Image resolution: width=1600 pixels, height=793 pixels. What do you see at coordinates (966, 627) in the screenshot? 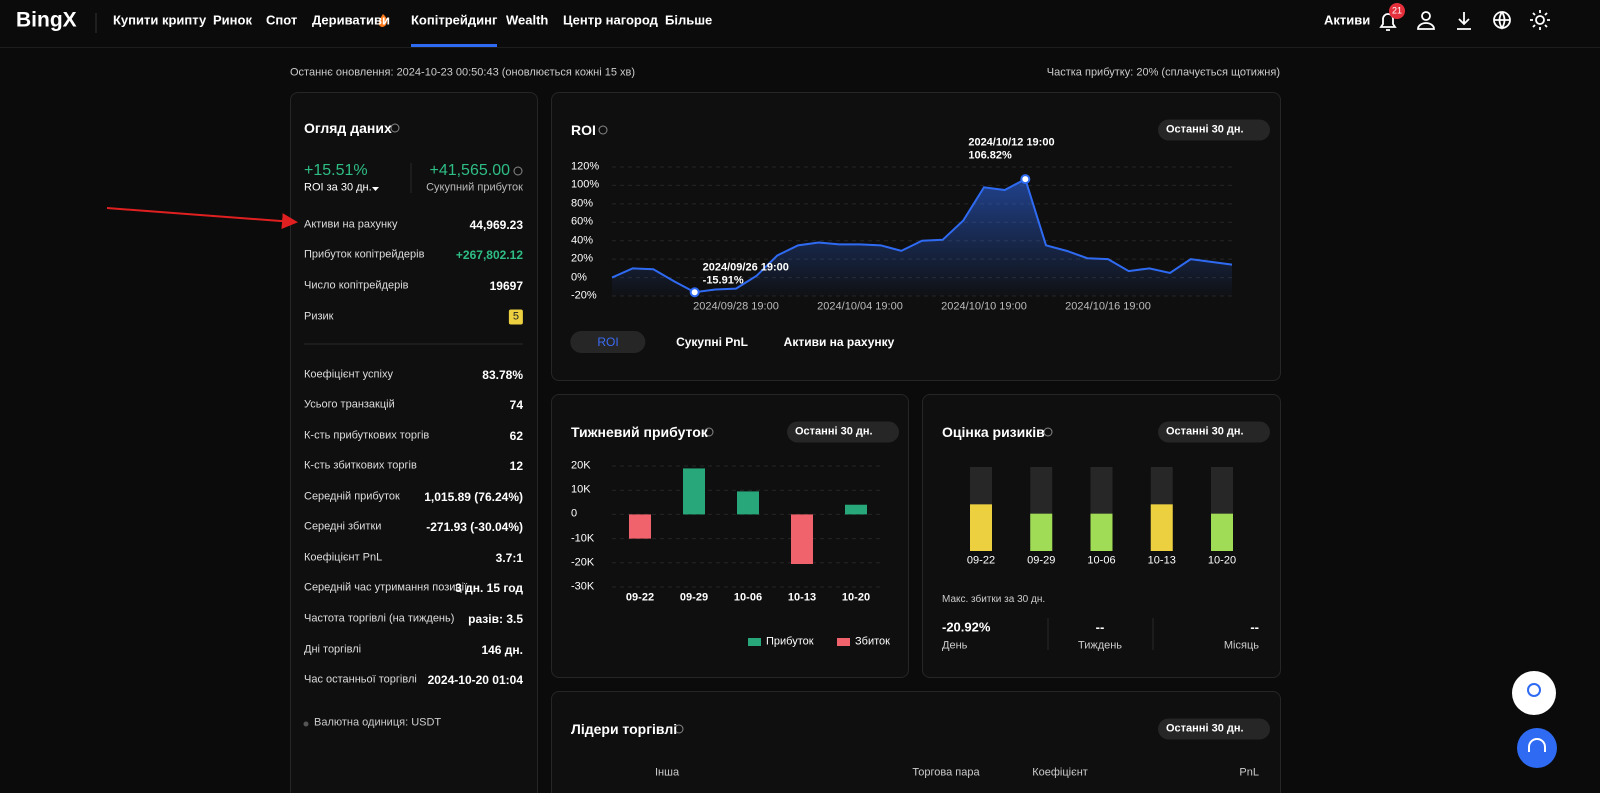
I see `stat-value: -20.92%` at bounding box center [966, 627].